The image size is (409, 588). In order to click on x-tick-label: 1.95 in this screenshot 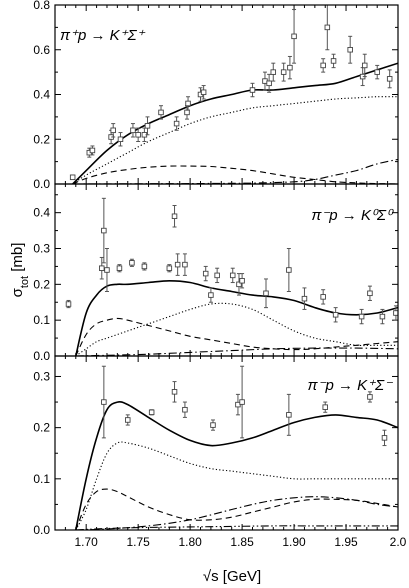, I will do `click(346, 542)`.